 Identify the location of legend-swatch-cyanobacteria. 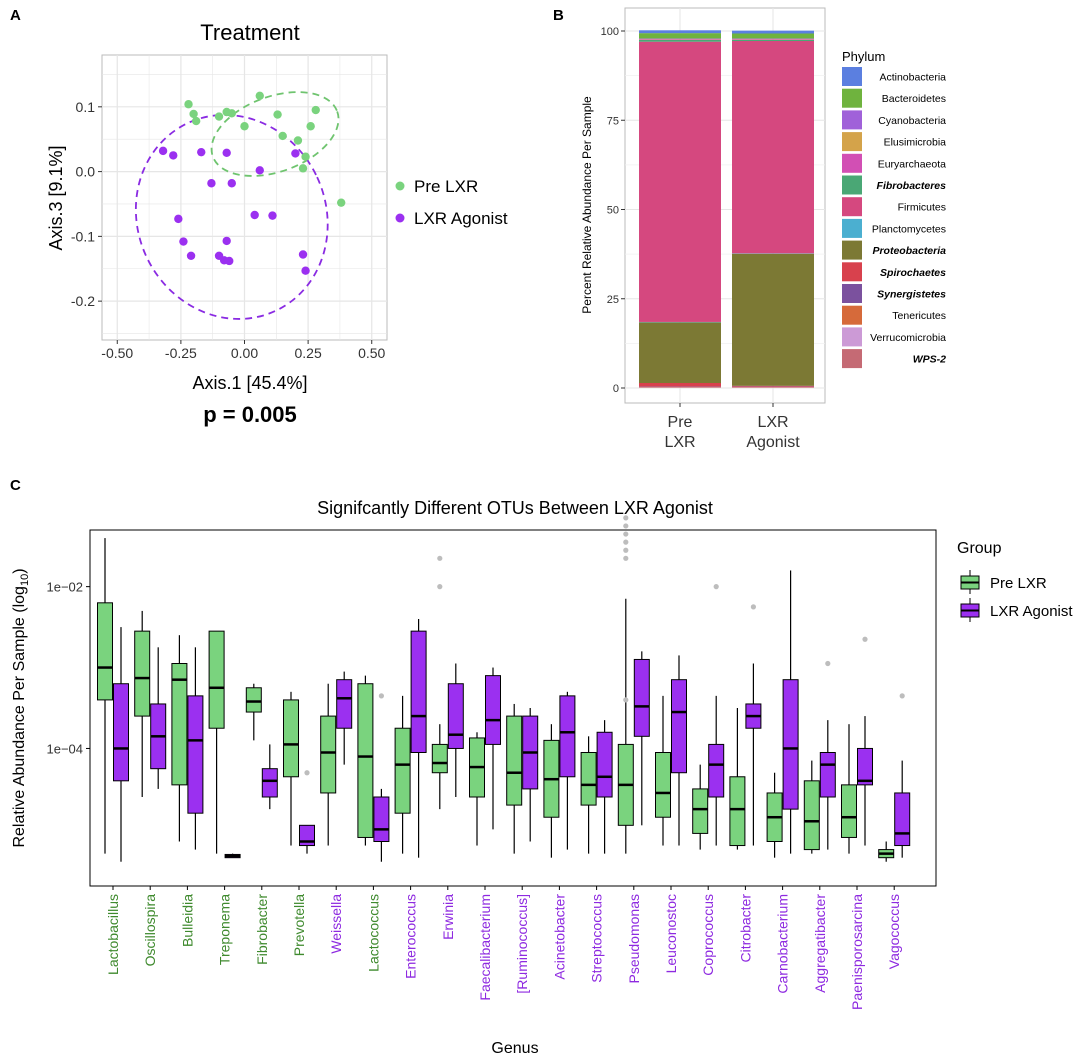
(852, 120).